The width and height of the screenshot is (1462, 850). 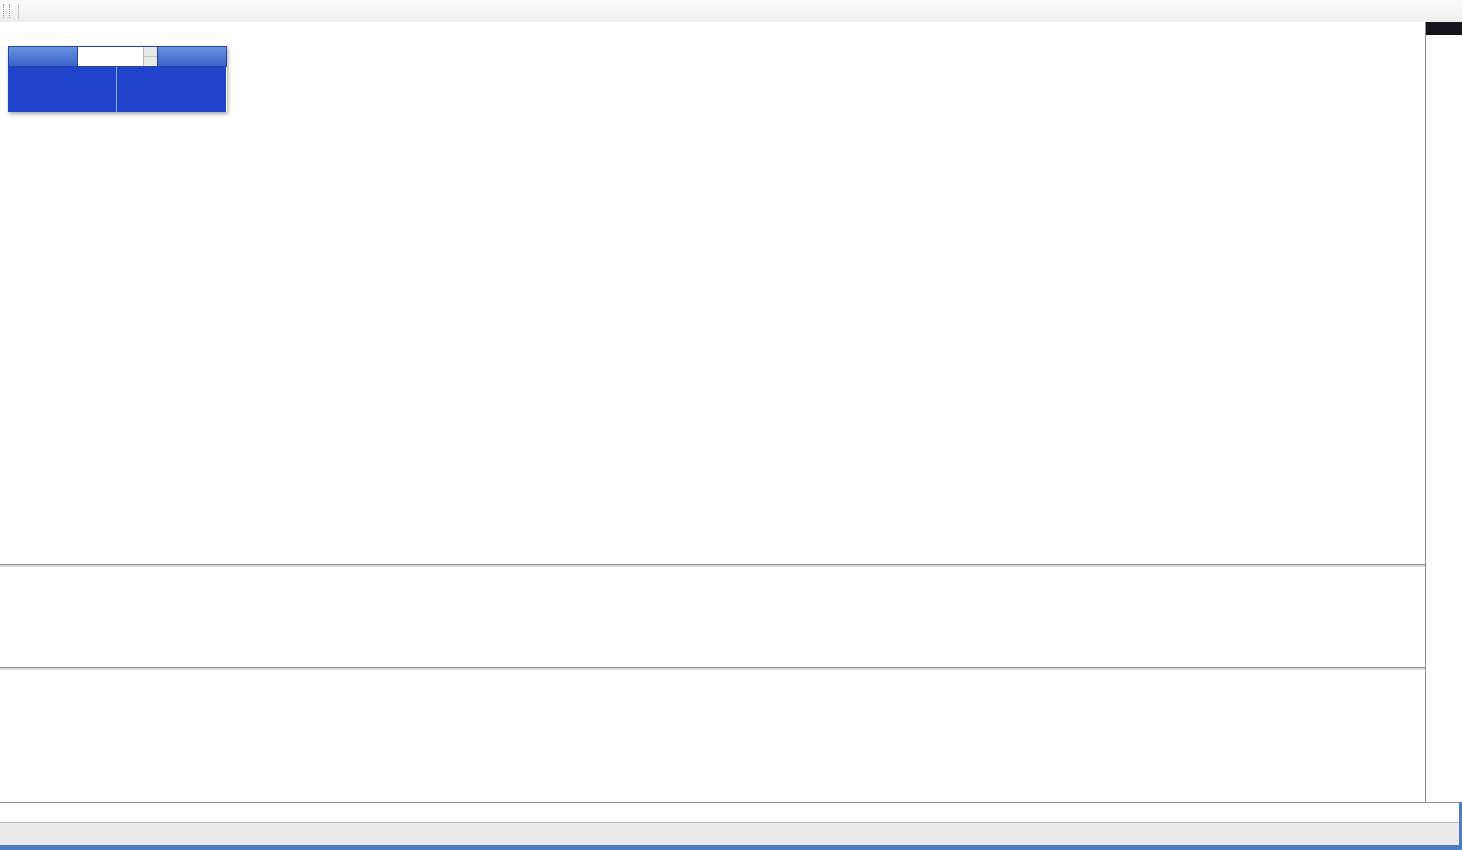 I want to click on timeframe-toolbar, so click(x=731, y=11).